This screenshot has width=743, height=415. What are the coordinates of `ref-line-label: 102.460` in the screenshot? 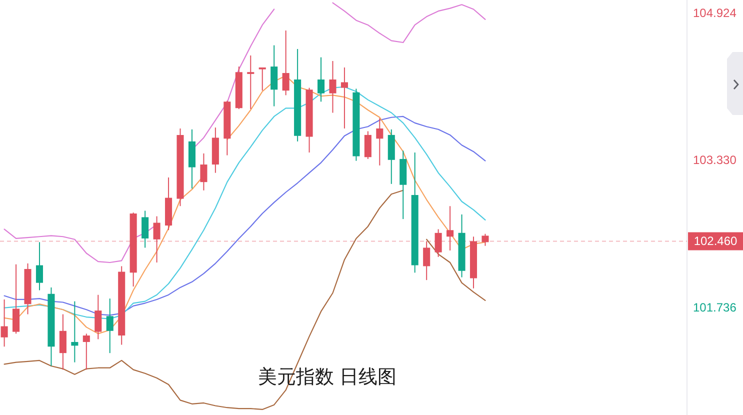 It's located at (716, 241).